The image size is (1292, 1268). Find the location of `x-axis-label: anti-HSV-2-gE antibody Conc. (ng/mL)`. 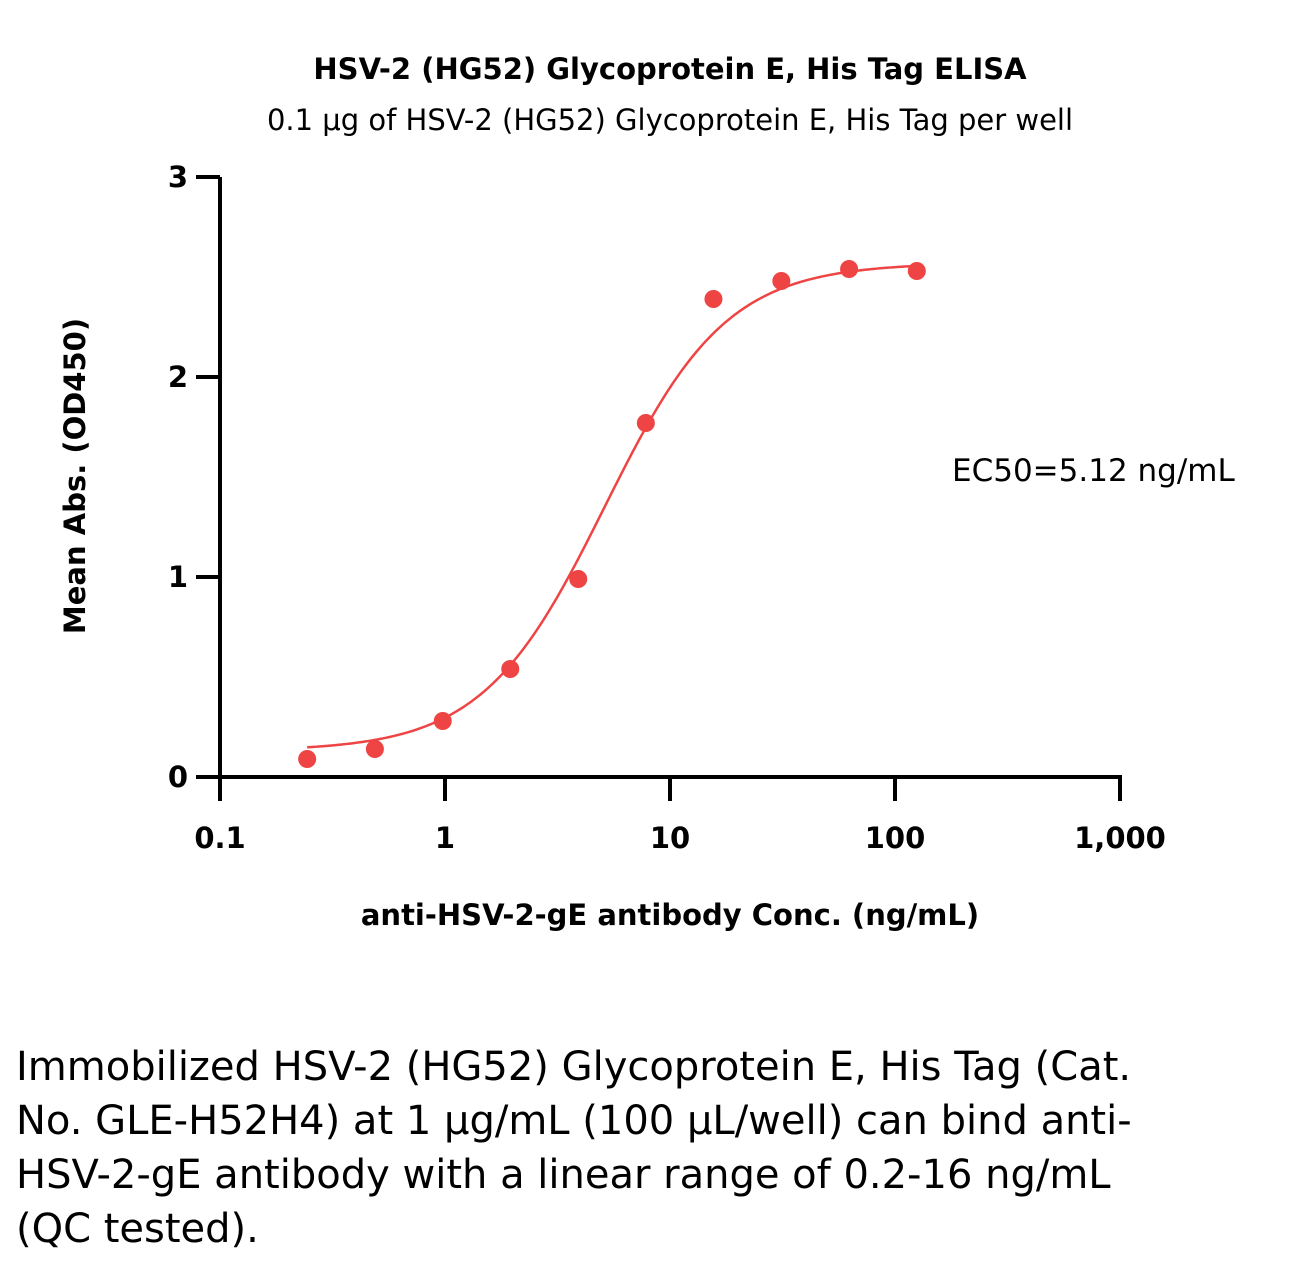

x-axis-label: anti-HSV-2-gE antibody Conc. (ng/mL) is located at coordinates (670, 915).